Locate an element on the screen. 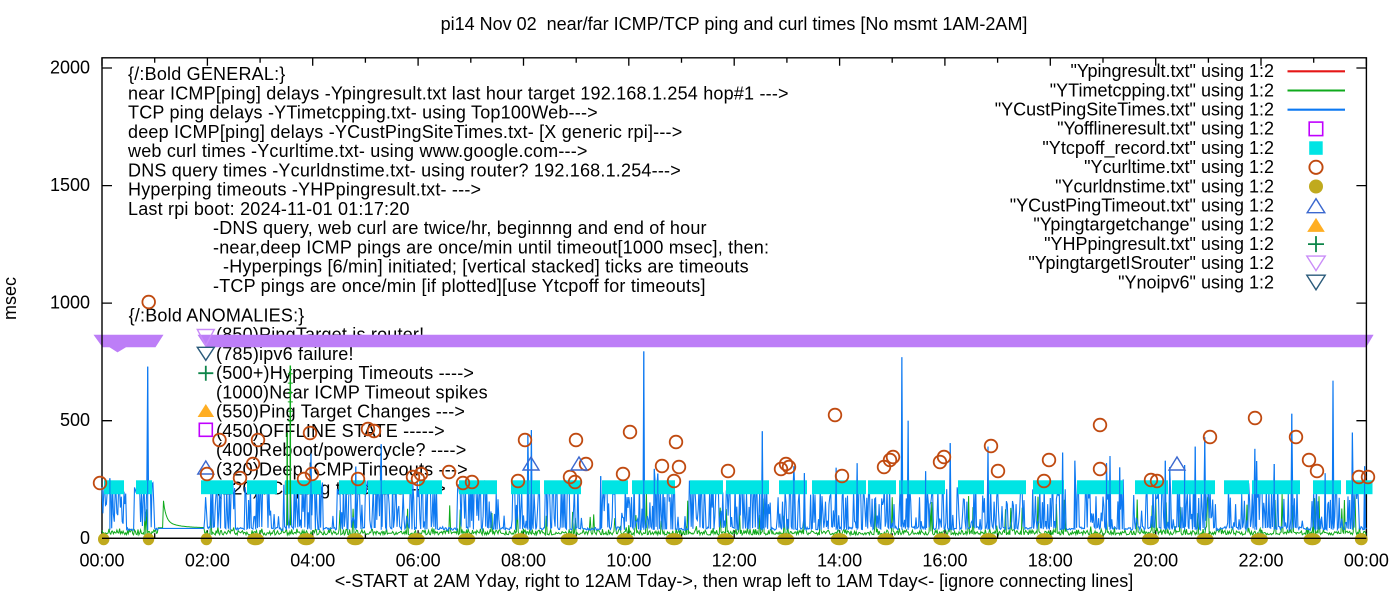 The height and width of the screenshot is (605, 1400). svg-text: (550)Ping Target Changes ---> is located at coordinates (340, 412).